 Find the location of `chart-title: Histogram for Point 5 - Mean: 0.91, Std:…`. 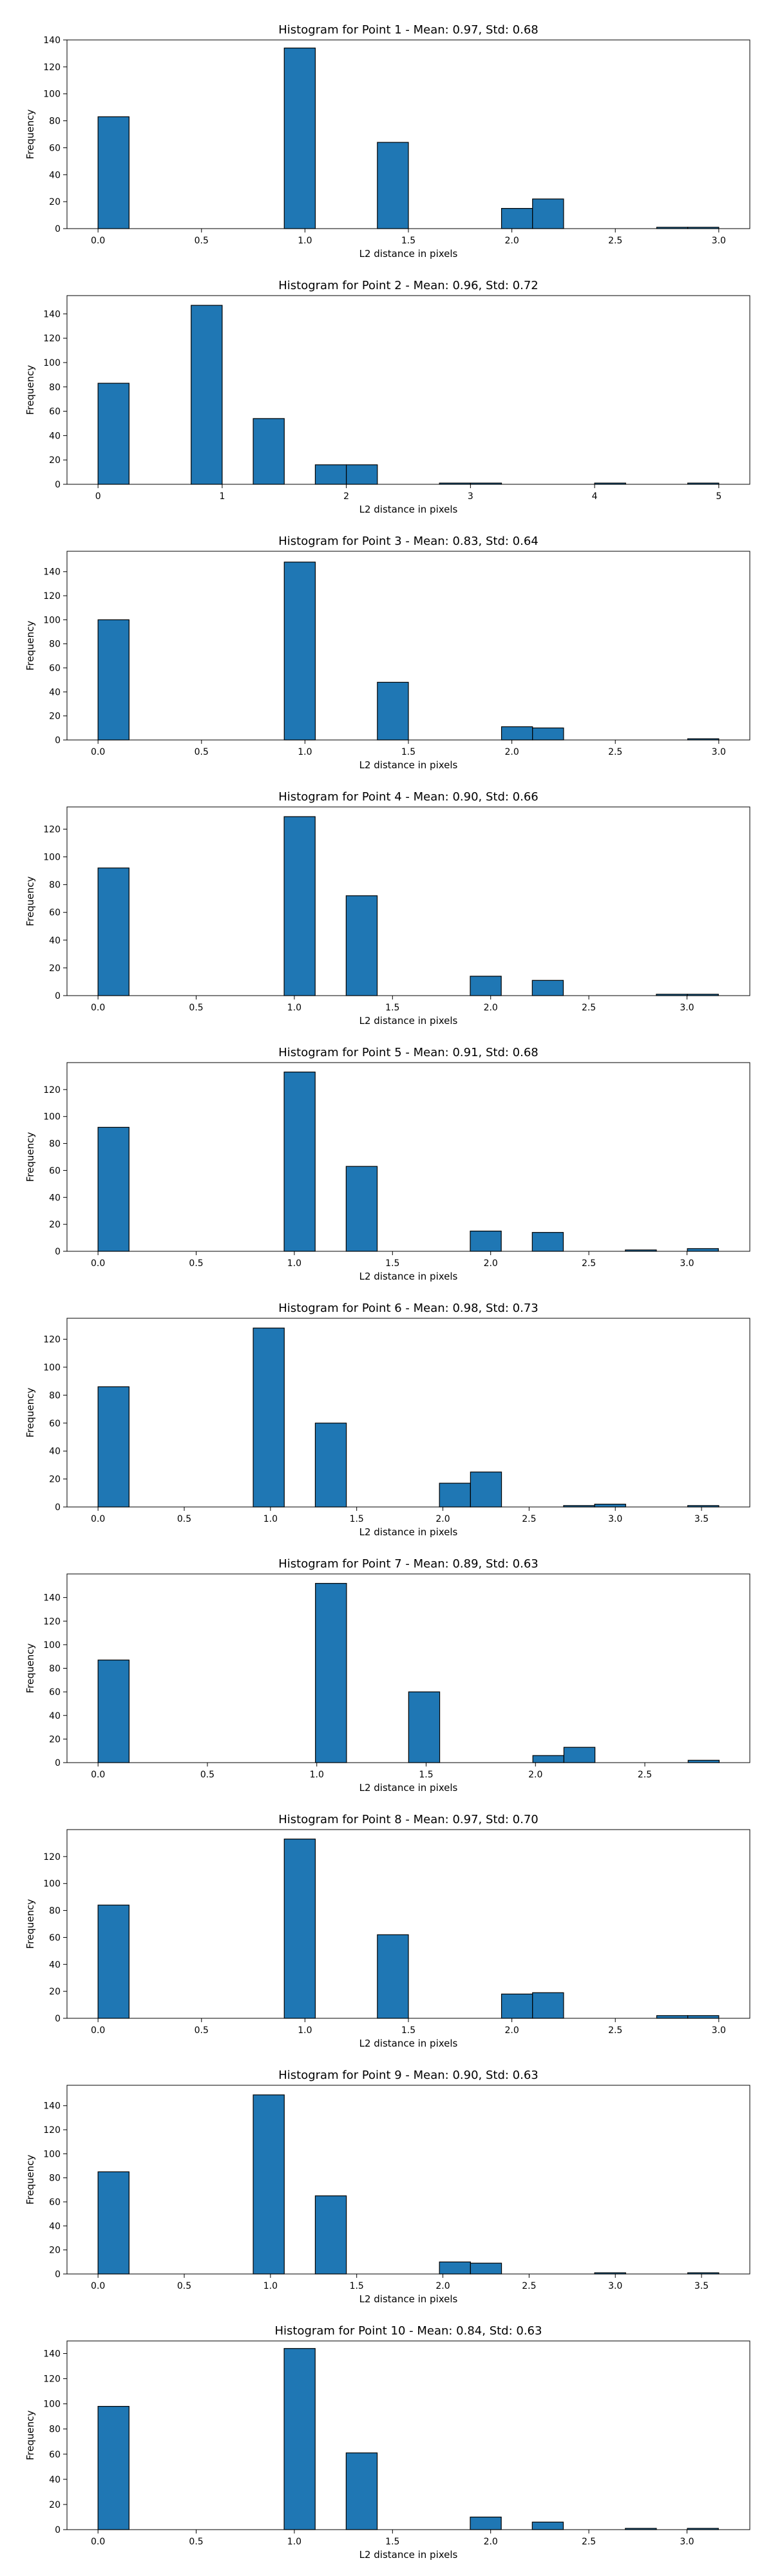

chart-title: Histogram for Point 5 - Mean: 0.91, Std:… is located at coordinates (408, 1052).